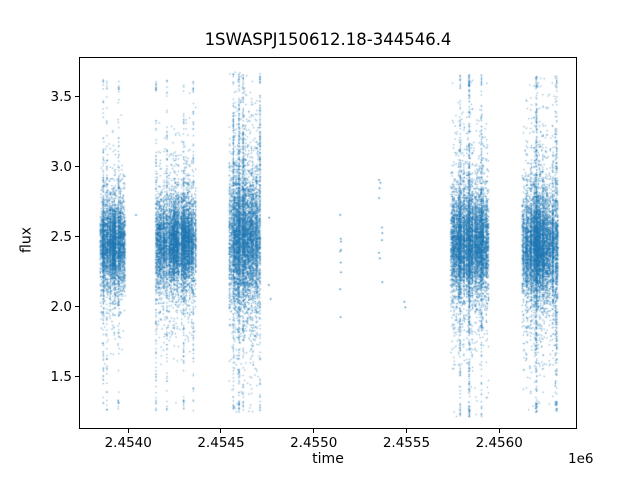 The image size is (640, 480). Describe the element at coordinates (61, 236) in the screenshot. I see `y-tick-label: 2.5` at that location.